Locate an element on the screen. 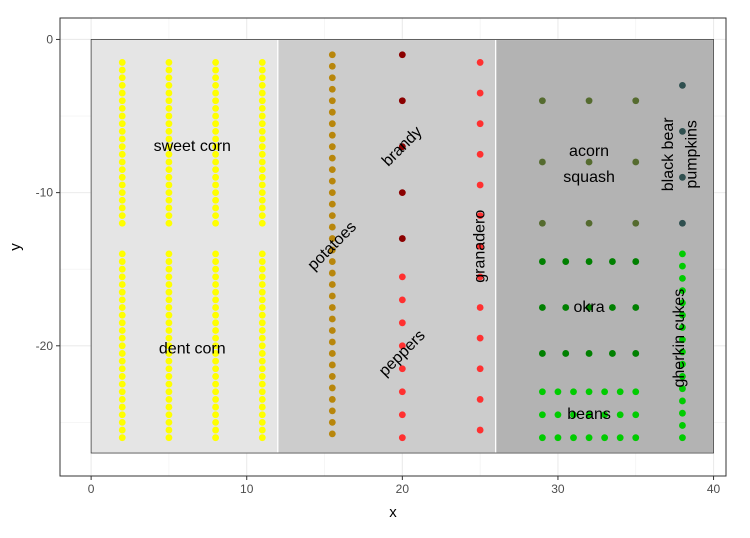  plant-label: pumpkins is located at coordinates (691, 154).